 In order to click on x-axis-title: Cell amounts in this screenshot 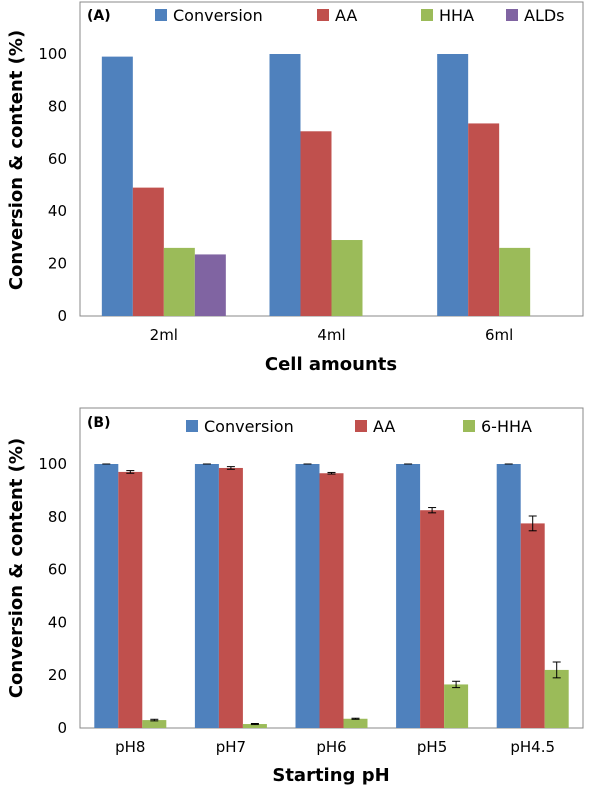, I will do `click(331, 364)`.